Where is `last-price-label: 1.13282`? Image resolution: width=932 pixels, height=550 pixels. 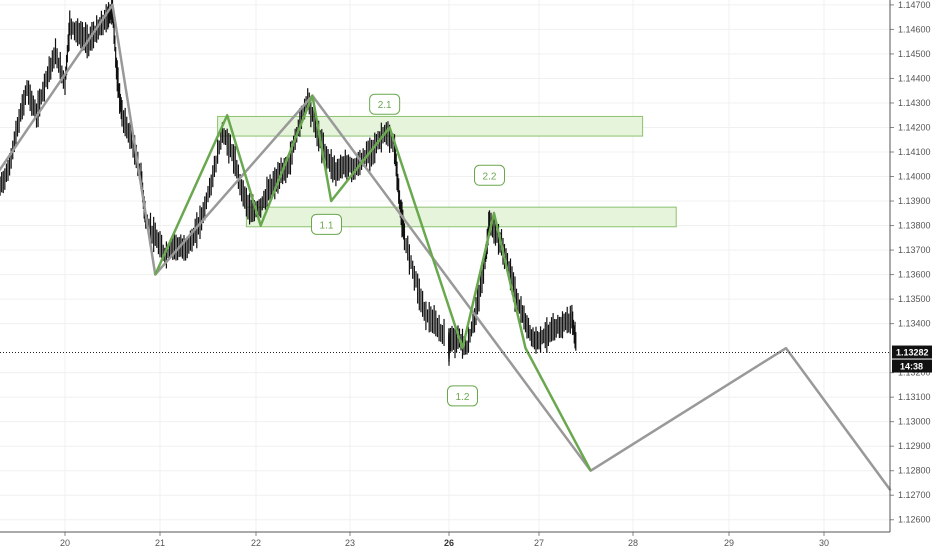 last-price-label: 1.13282 is located at coordinates (912, 353).